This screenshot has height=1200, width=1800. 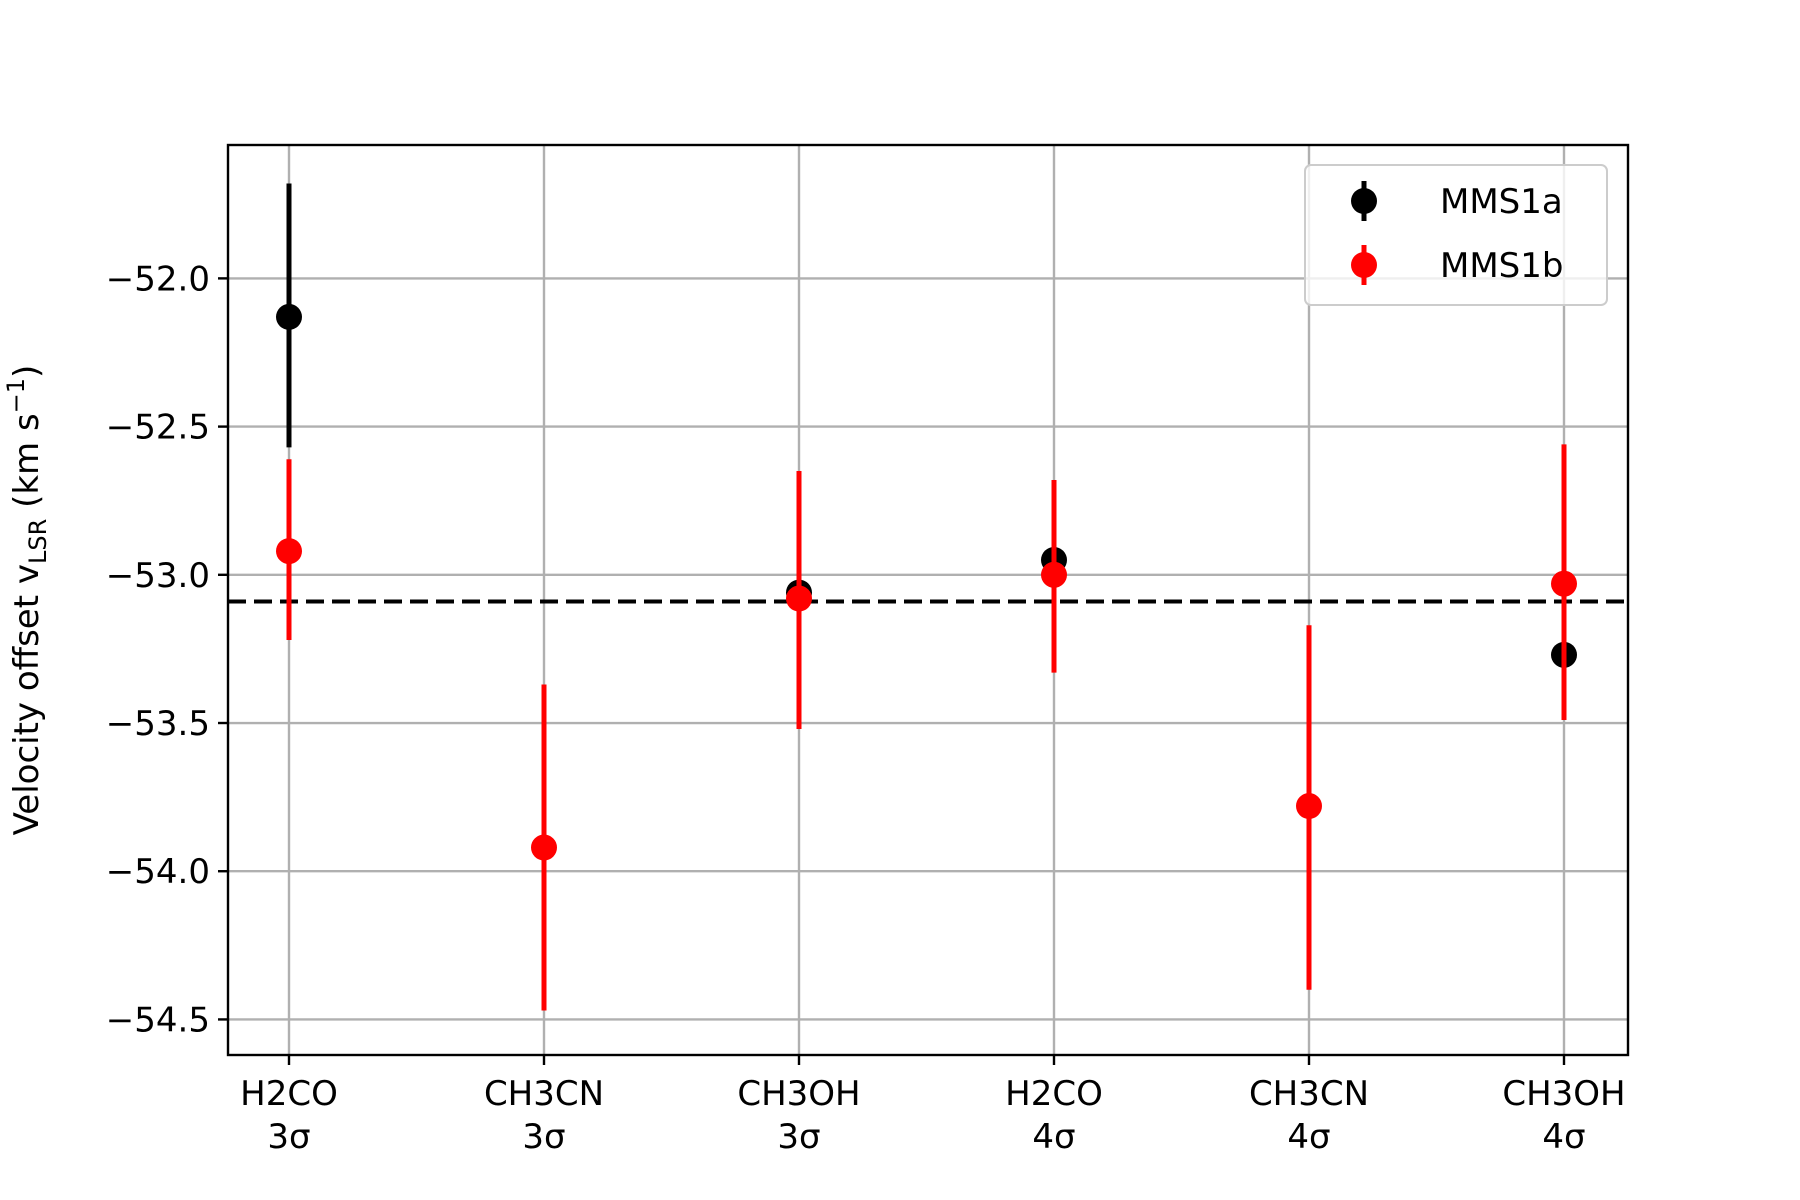 I want to click on y-tick-label: −52.5, so click(x=158, y=428).